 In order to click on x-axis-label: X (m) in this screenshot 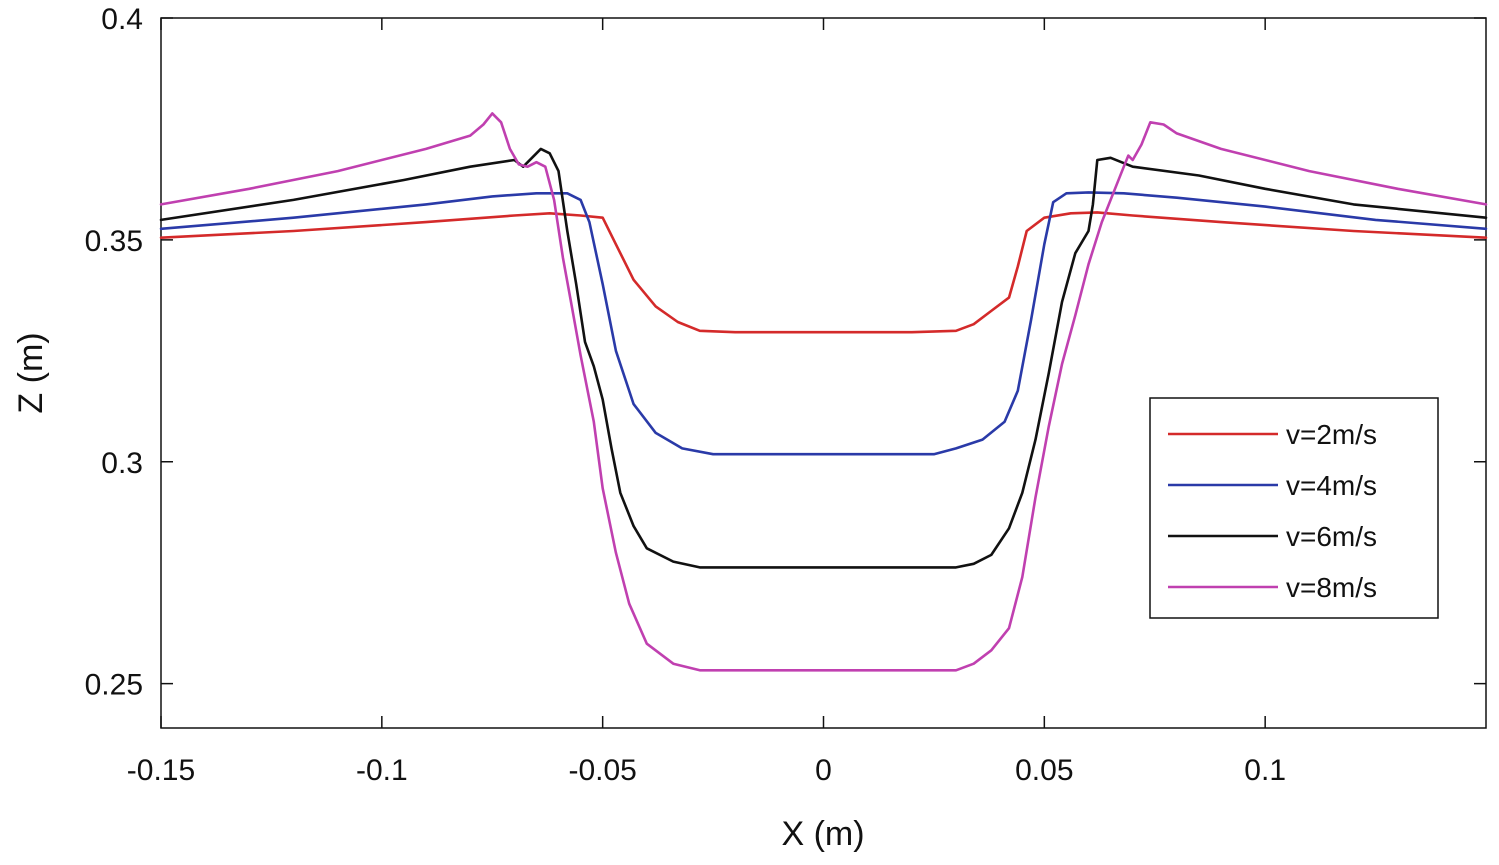, I will do `click(822, 834)`.